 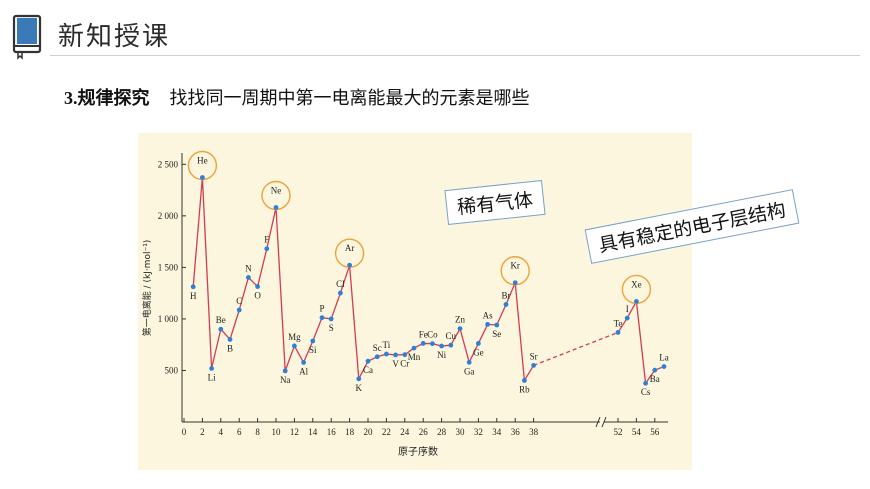 I want to click on data-point-br, so click(x=506, y=304).